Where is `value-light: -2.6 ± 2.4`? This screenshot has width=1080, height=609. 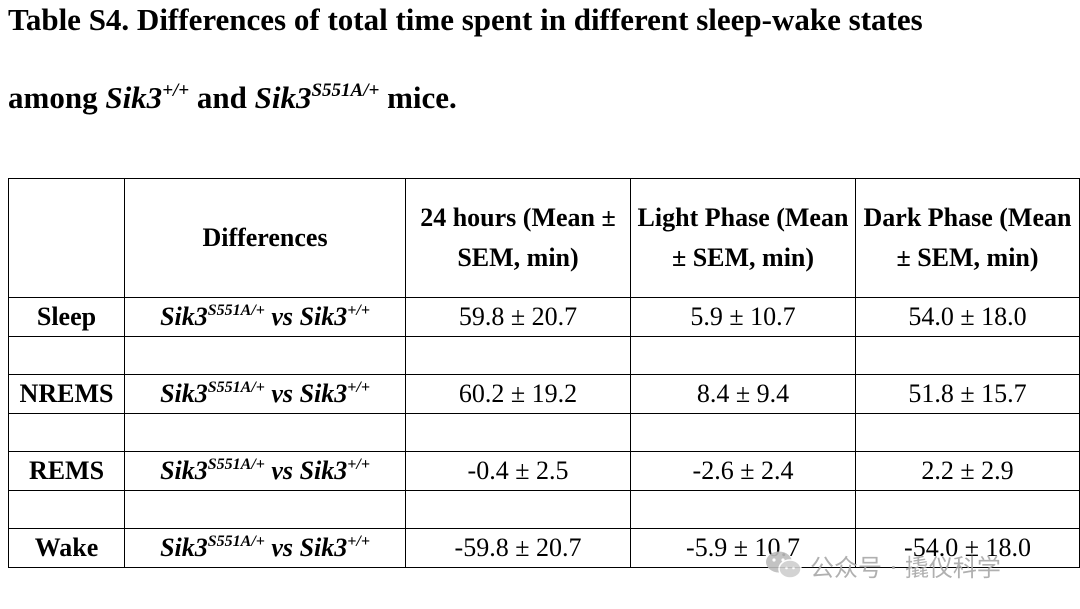 value-light: -2.6 ± 2.4 is located at coordinates (743, 471).